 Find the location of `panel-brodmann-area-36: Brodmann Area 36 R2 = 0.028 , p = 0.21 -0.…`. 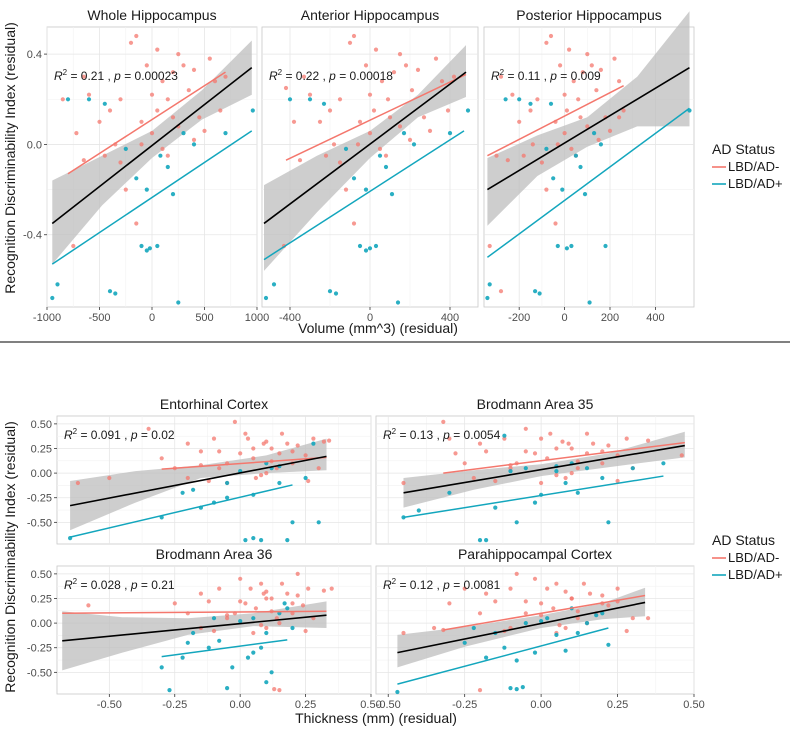

panel-brodmann-area-36: Brodmann Area 36 R2 = 0.028 , p = 0.21 -0.… is located at coordinates (204, 628).